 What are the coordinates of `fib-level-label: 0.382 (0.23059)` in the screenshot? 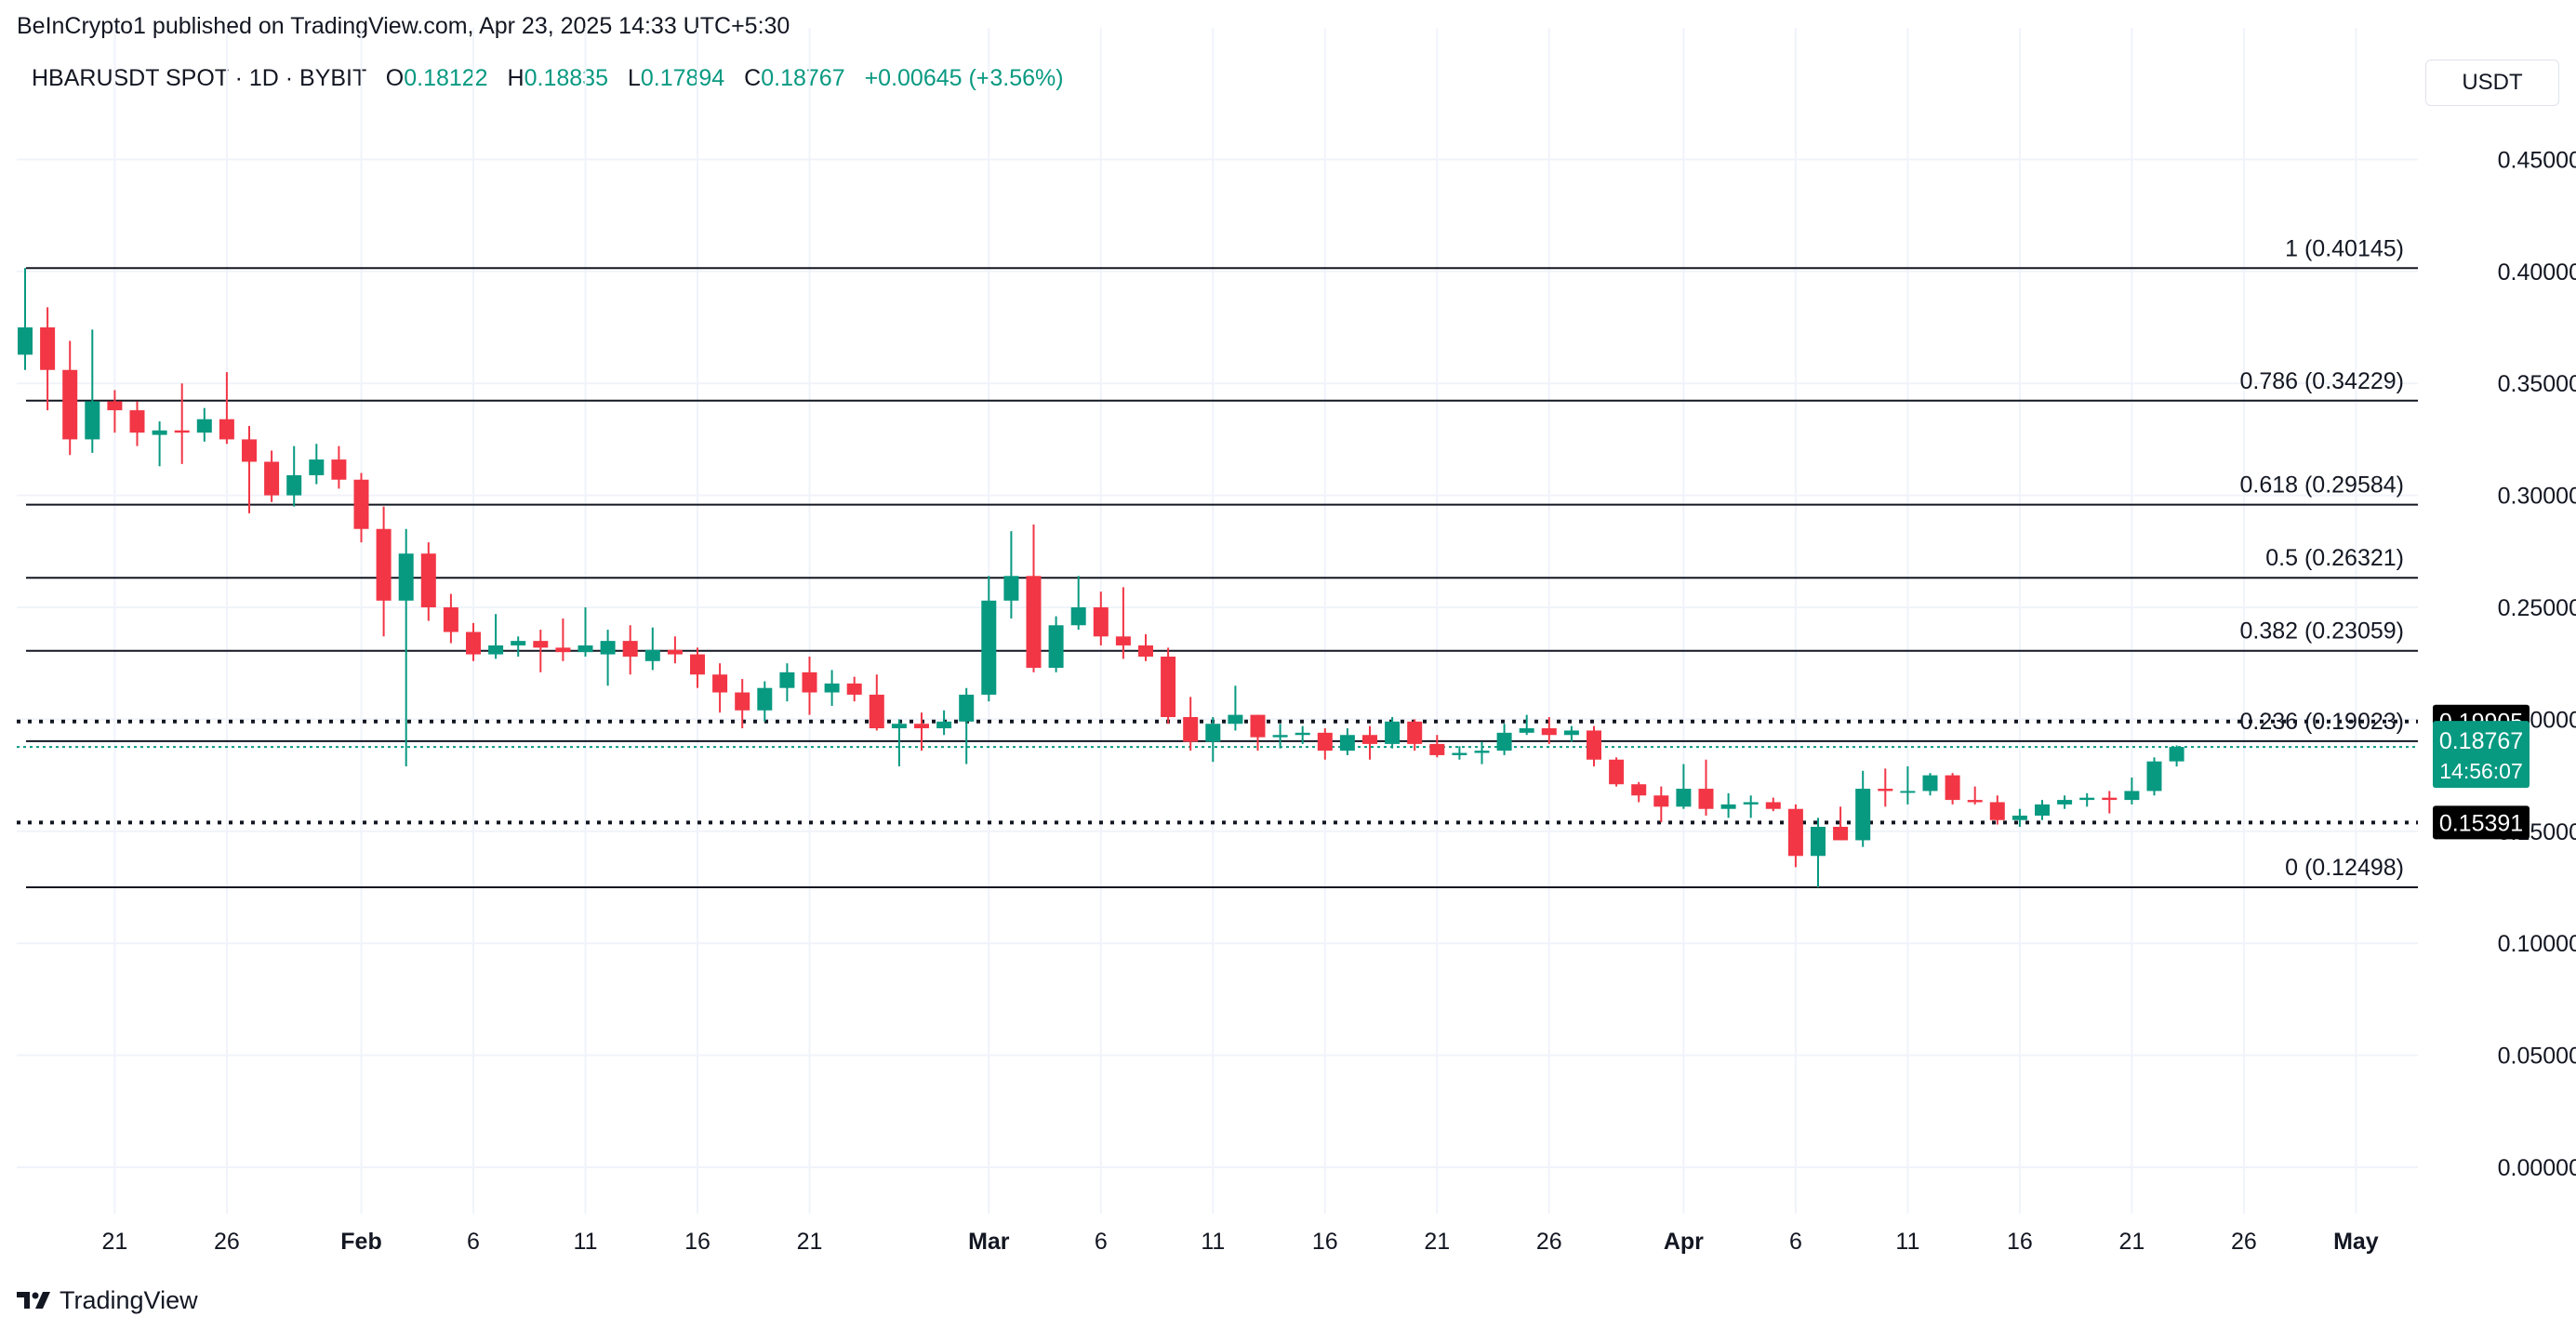 It's located at (2321, 632).